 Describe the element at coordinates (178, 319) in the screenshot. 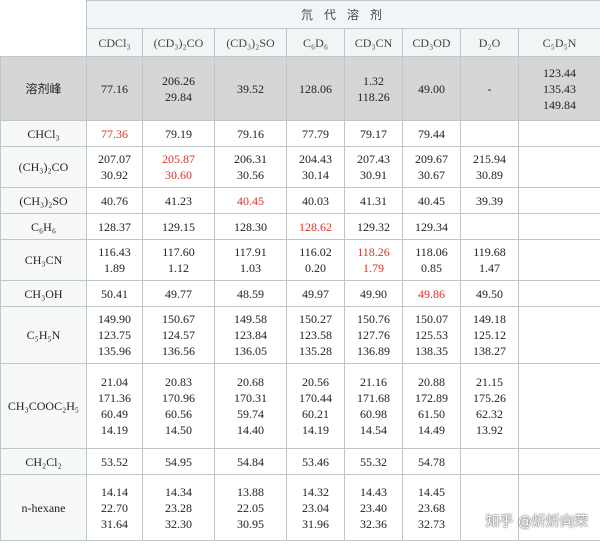

I see `shift-value: 150.67` at that location.